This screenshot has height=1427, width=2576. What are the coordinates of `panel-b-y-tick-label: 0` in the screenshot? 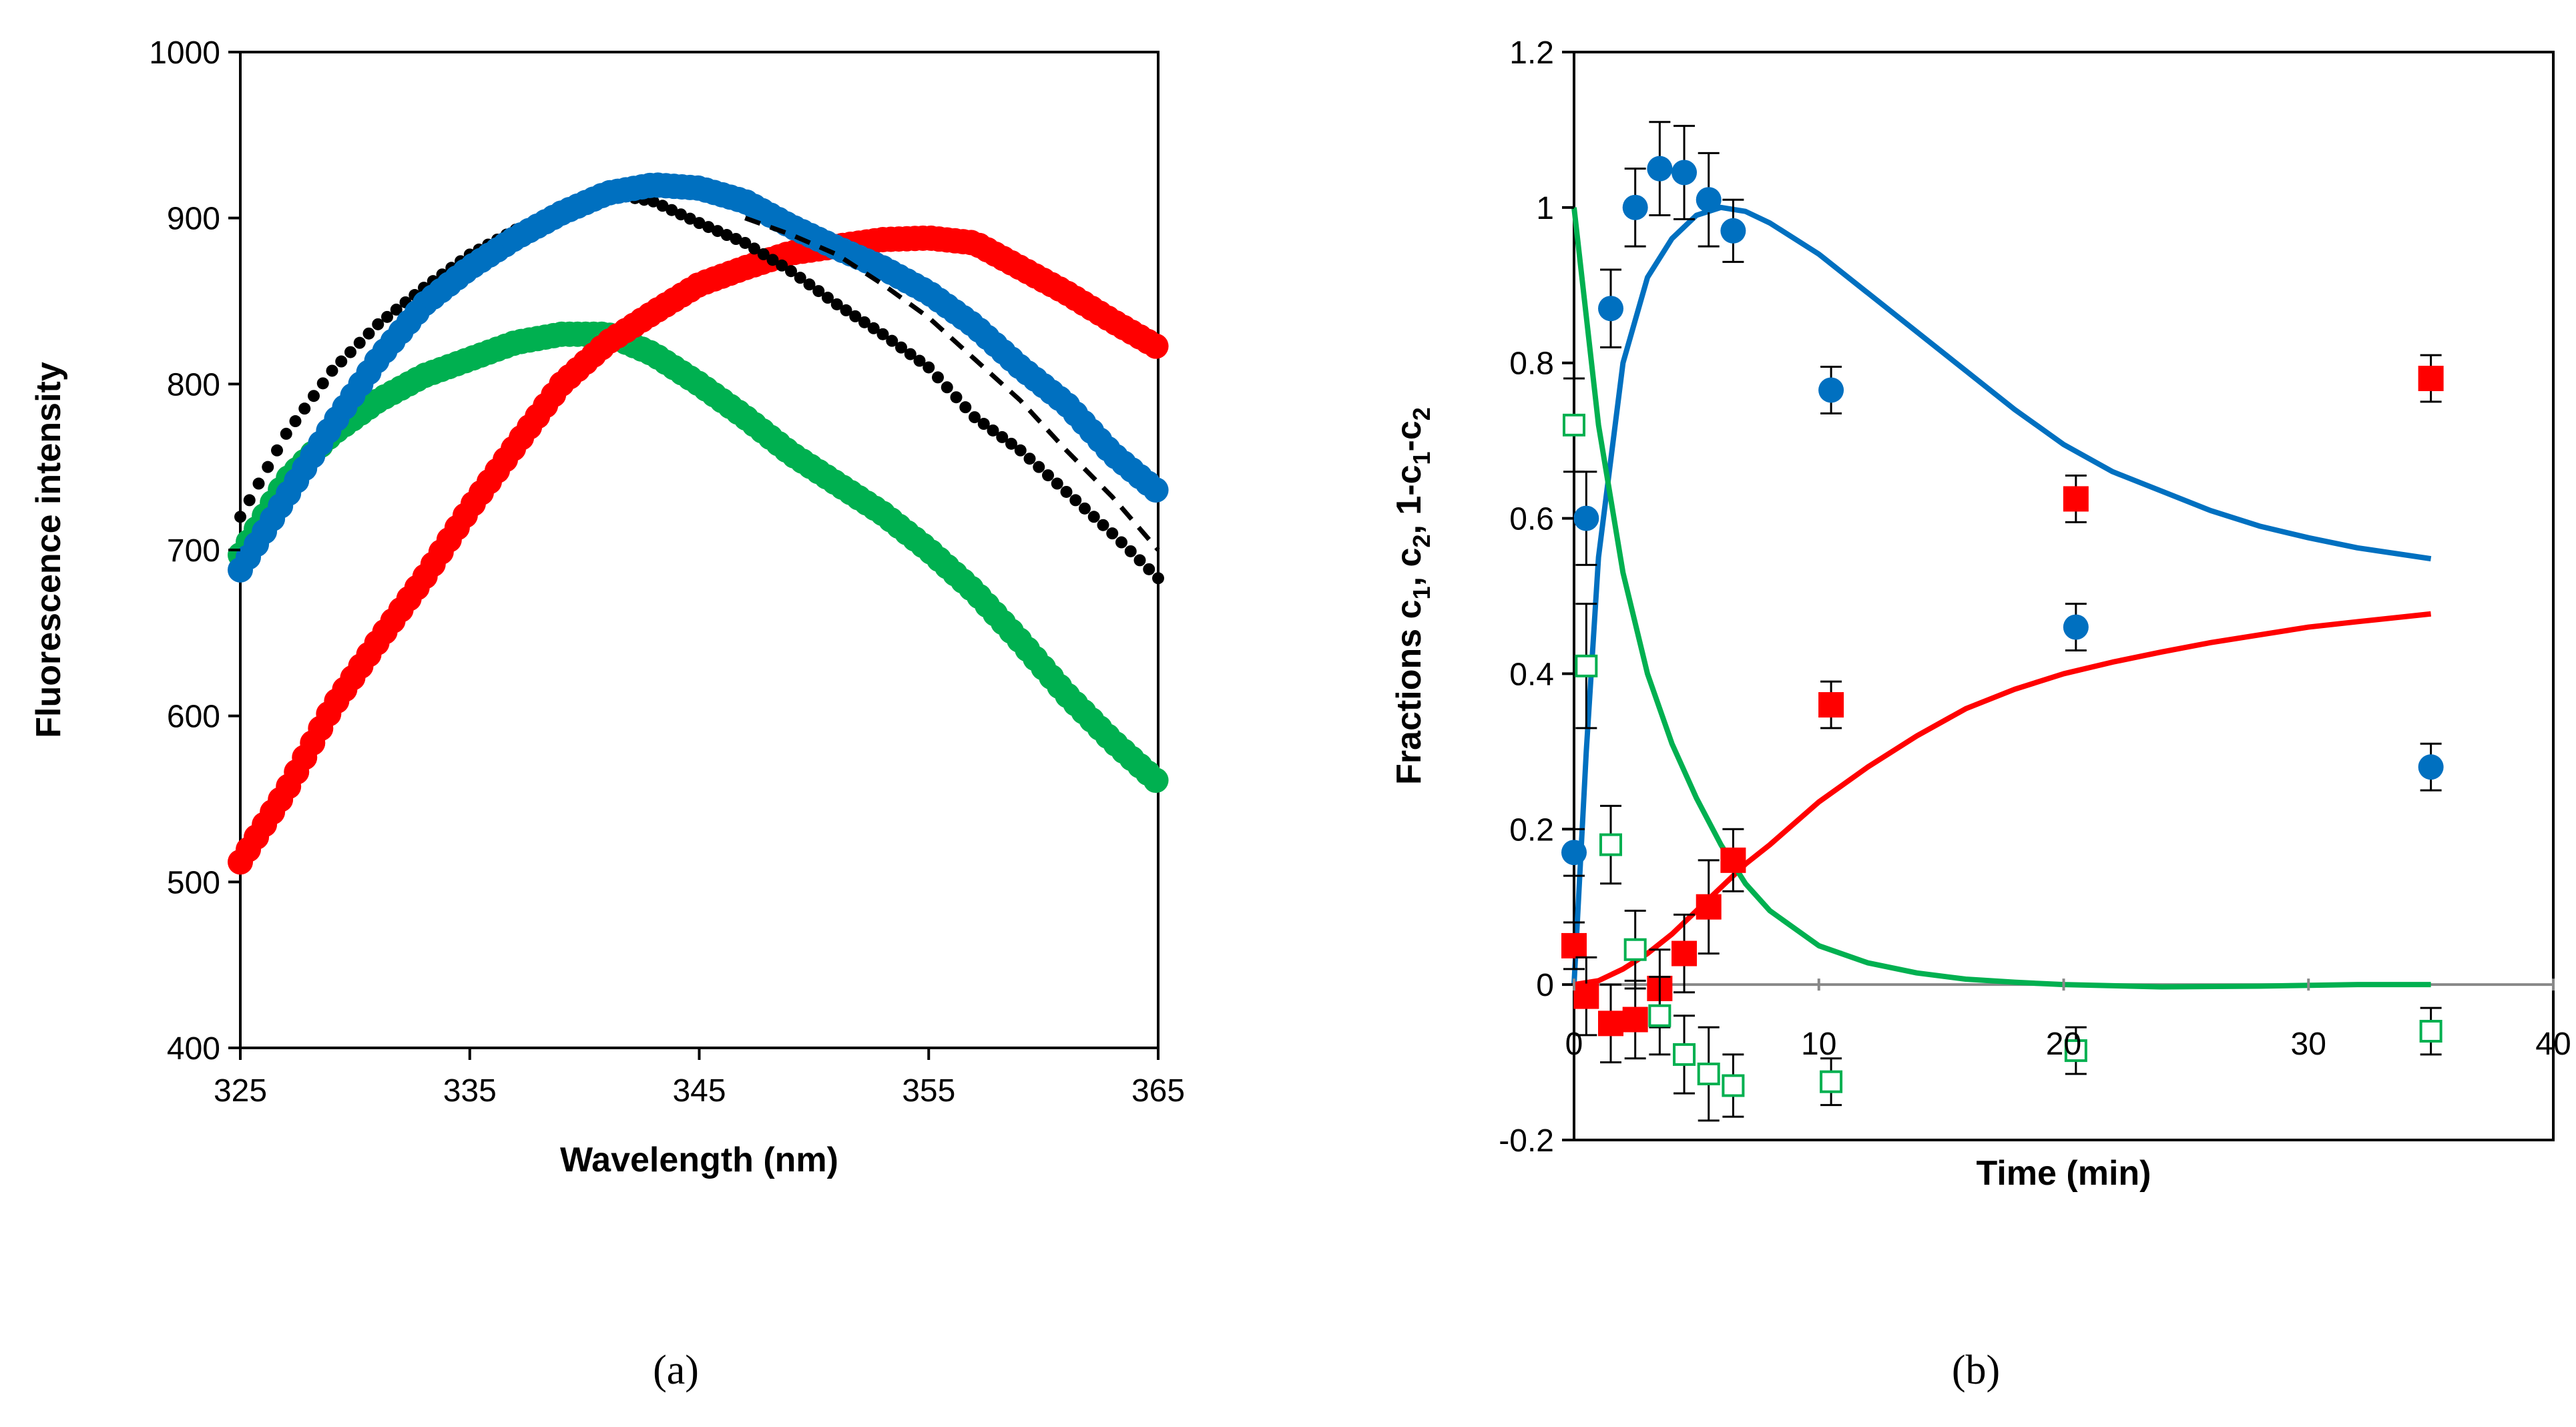 It's located at (1545, 986).